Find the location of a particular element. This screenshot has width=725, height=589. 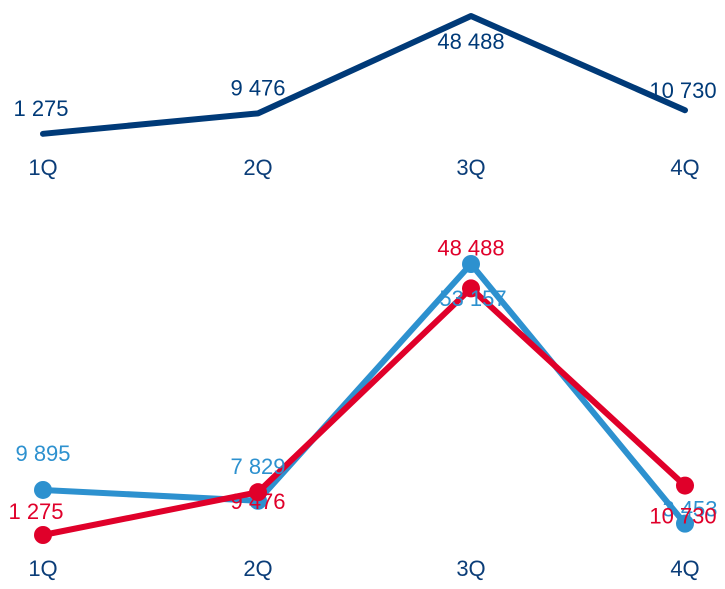

data-label: 3 453 is located at coordinates (689, 509).